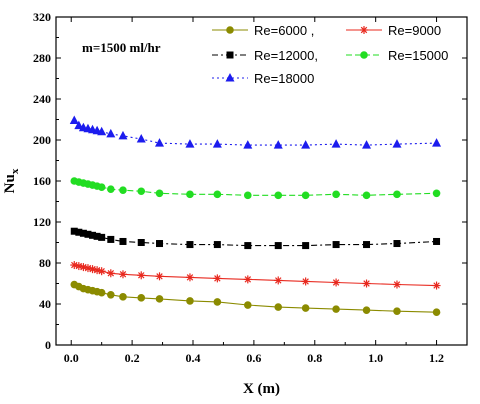 The height and width of the screenshot is (404, 480). Describe the element at coordinates (414, 30) in the screenshot. I see `legend-label: Re=9000` at that location.